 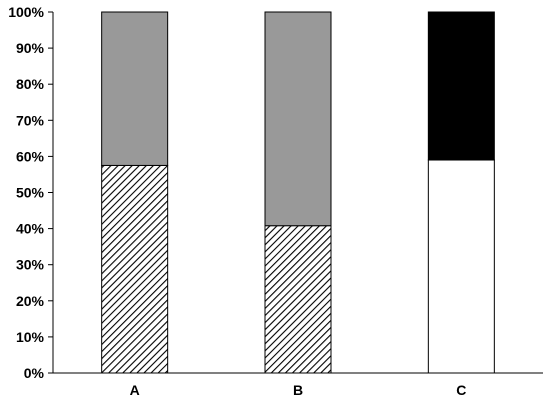 I want to click on y-tick-label: 80%, so click(x=30, y=84).